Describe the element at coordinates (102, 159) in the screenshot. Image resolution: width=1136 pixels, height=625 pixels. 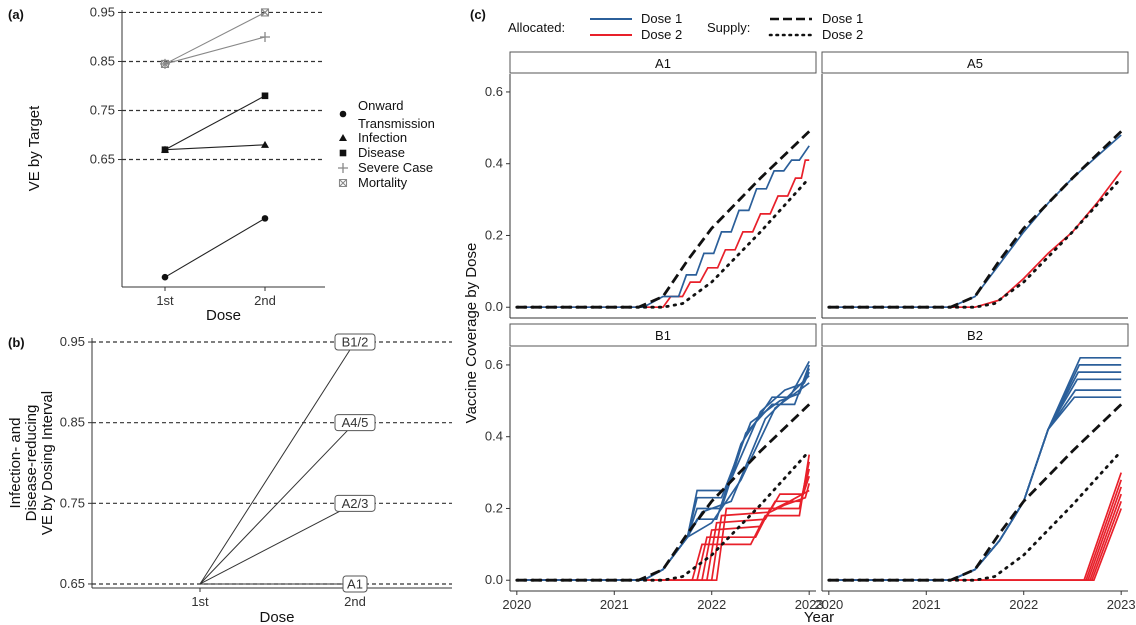
I see `y-tick-label: 0.65` at that location.